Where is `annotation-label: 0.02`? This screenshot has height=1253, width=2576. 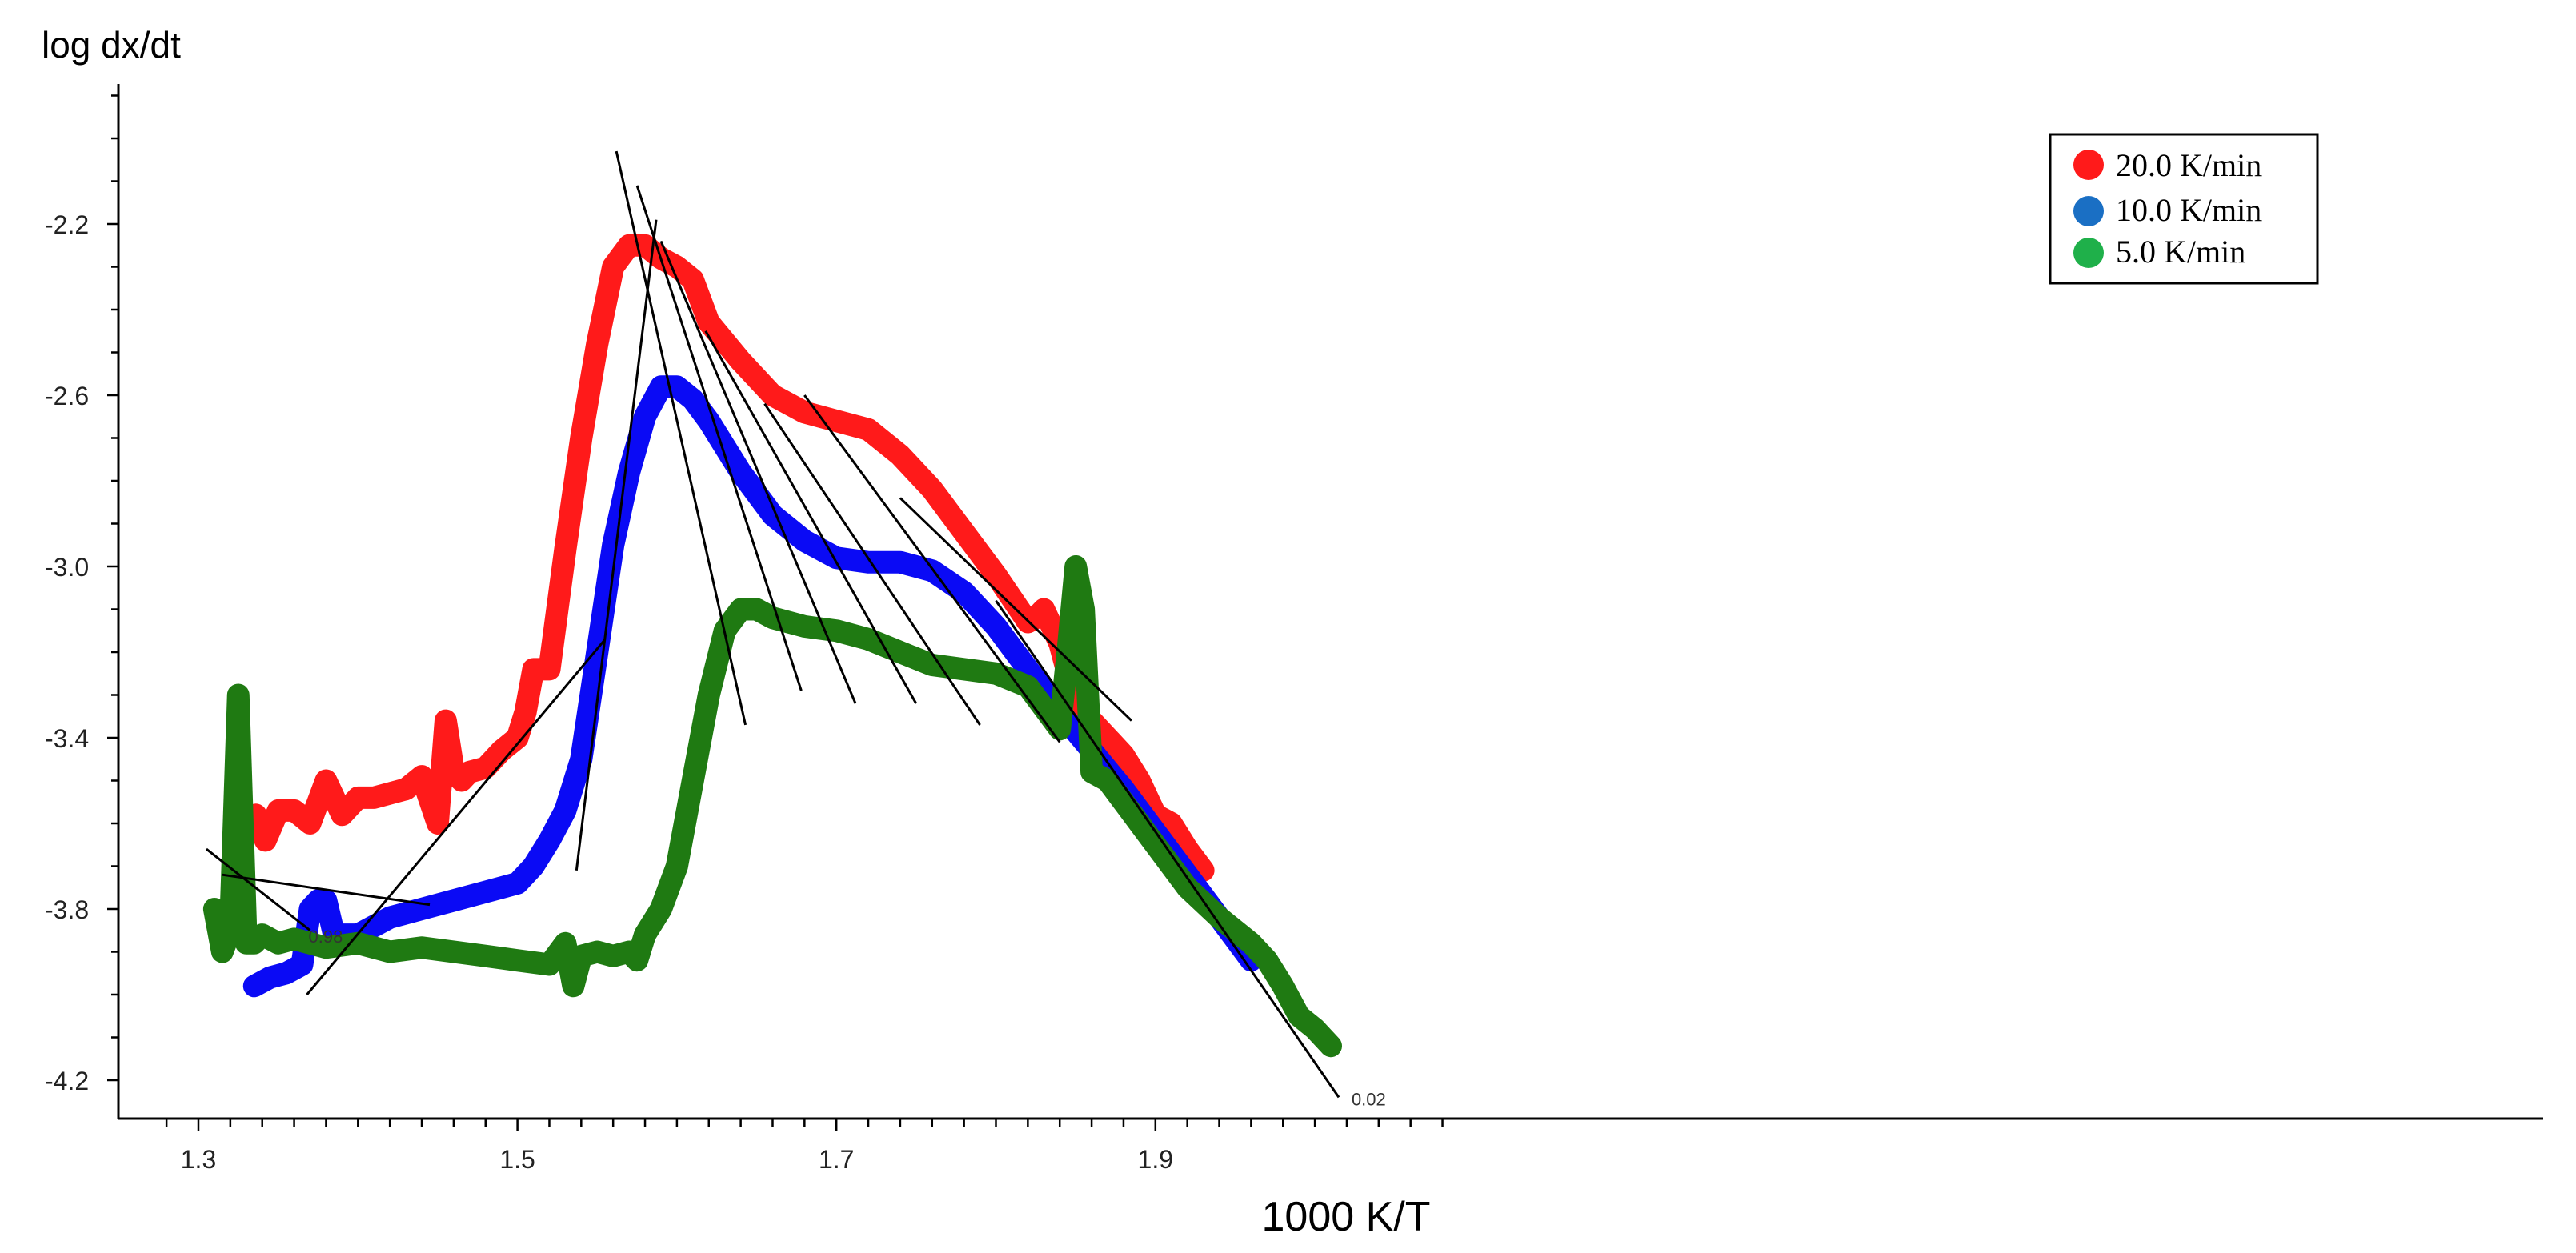
annotation-label: 0.02 is located at coordinates (1369, 1099).